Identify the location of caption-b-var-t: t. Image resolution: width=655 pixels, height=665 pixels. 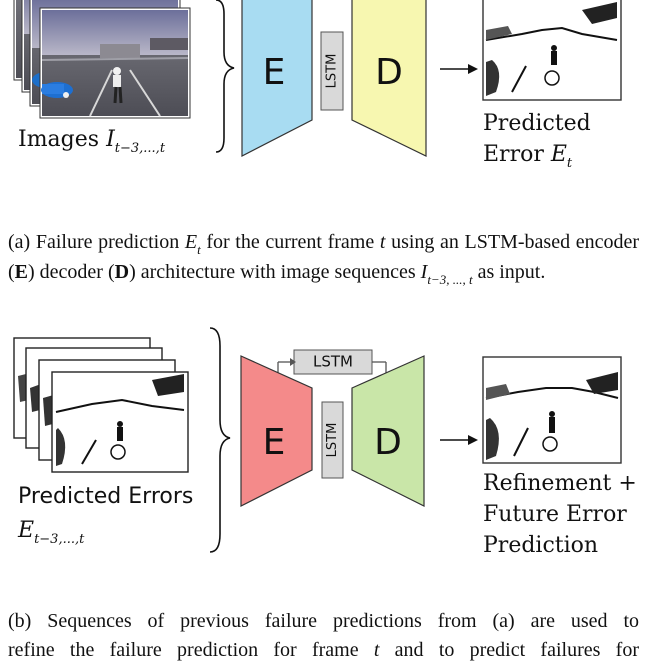
(376, 650).